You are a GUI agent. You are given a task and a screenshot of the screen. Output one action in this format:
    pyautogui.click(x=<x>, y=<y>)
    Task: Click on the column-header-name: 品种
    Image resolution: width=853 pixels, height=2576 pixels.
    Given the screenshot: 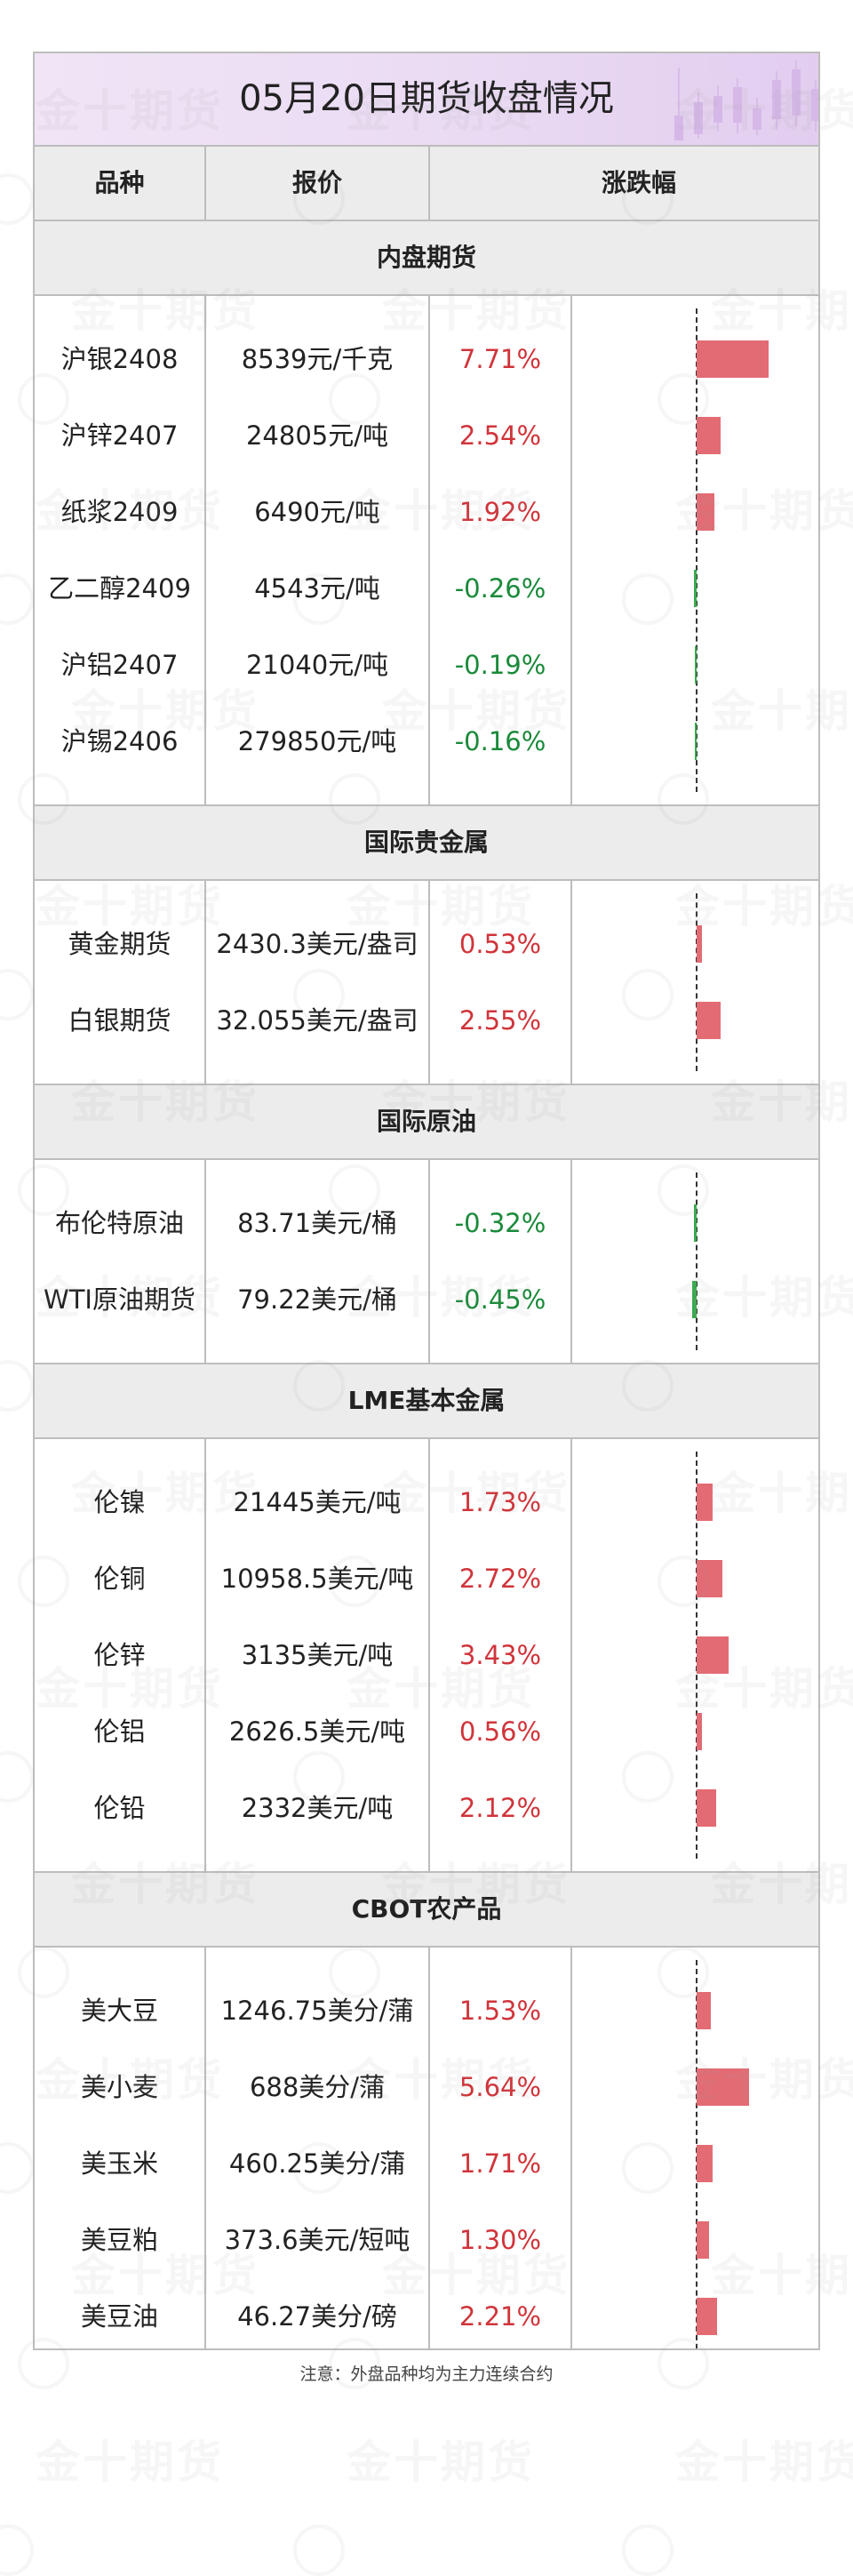 What is the action you would take?
    pyautogui.click(x=120, y=183)
    